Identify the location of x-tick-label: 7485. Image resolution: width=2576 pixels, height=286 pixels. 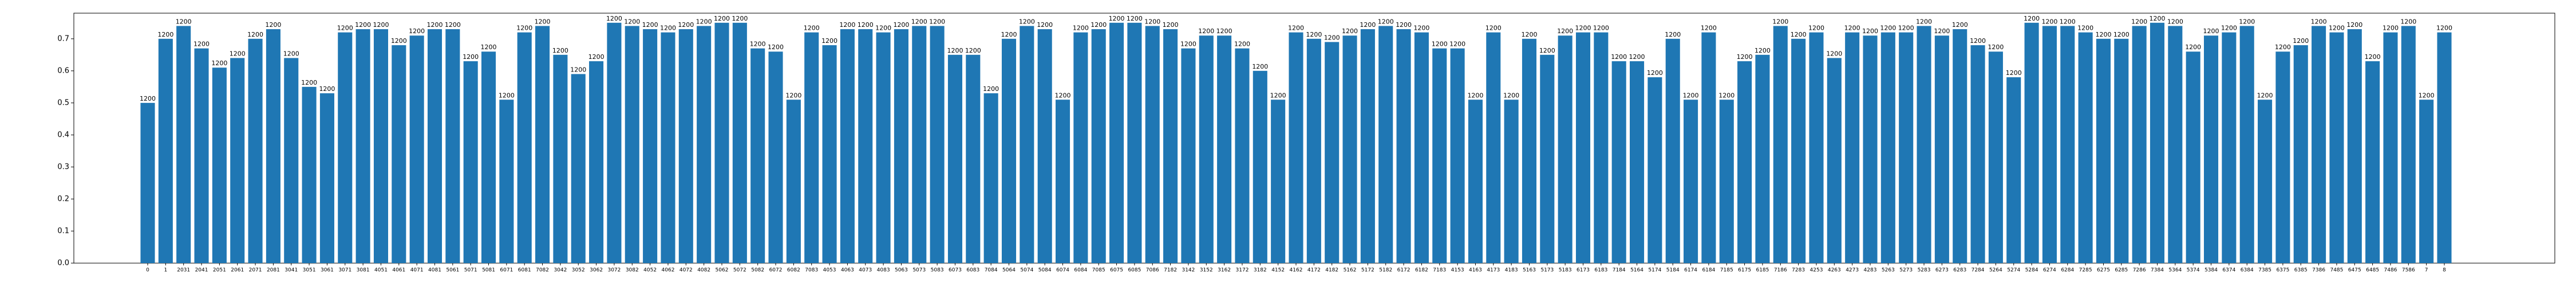
(2336, 270).